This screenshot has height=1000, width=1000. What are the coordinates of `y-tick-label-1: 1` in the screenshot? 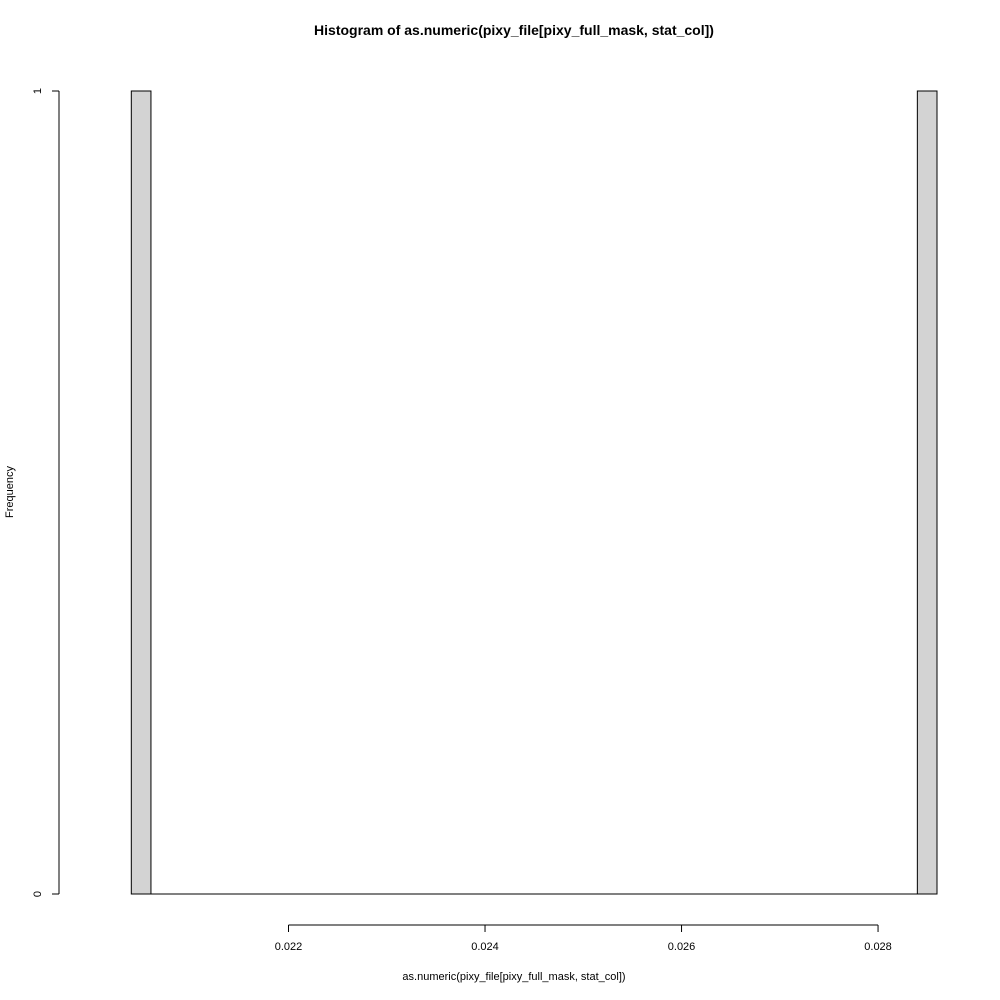 It's located at (38, 91).